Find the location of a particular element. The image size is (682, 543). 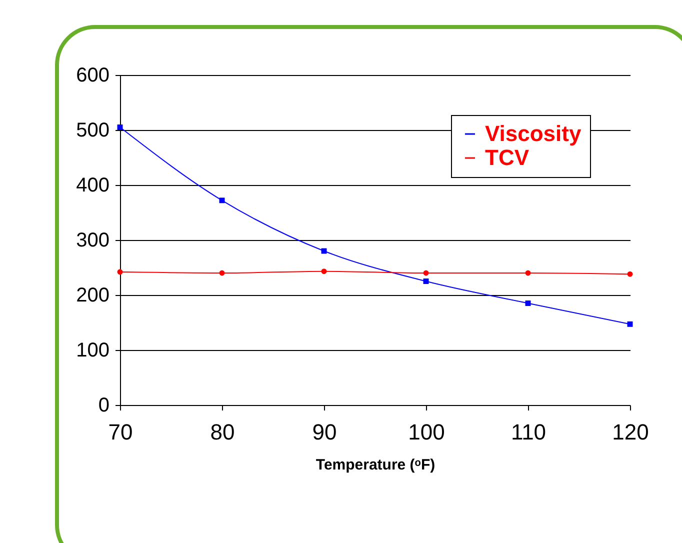

x-tick-label: 80 is located at coordinates (222, 432).